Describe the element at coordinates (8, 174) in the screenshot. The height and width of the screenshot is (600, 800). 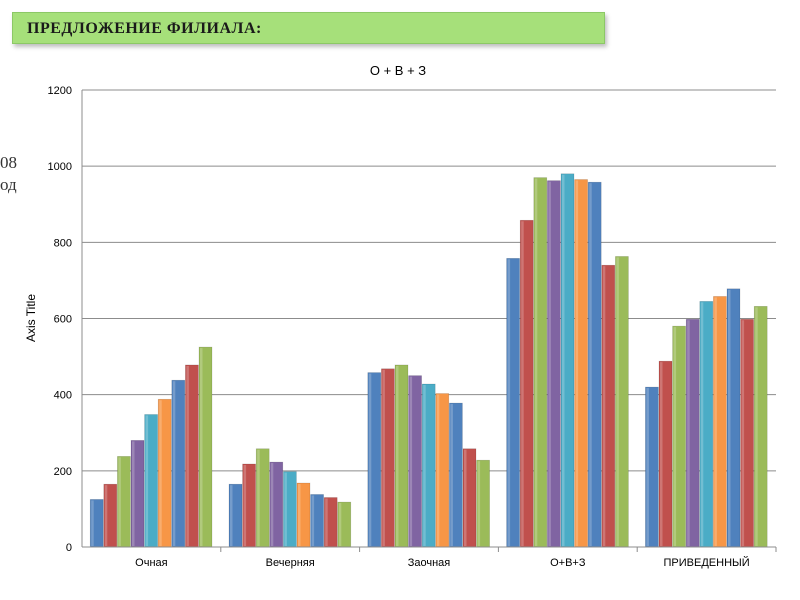
I see `side-text-fragment: 08 од` at that location.